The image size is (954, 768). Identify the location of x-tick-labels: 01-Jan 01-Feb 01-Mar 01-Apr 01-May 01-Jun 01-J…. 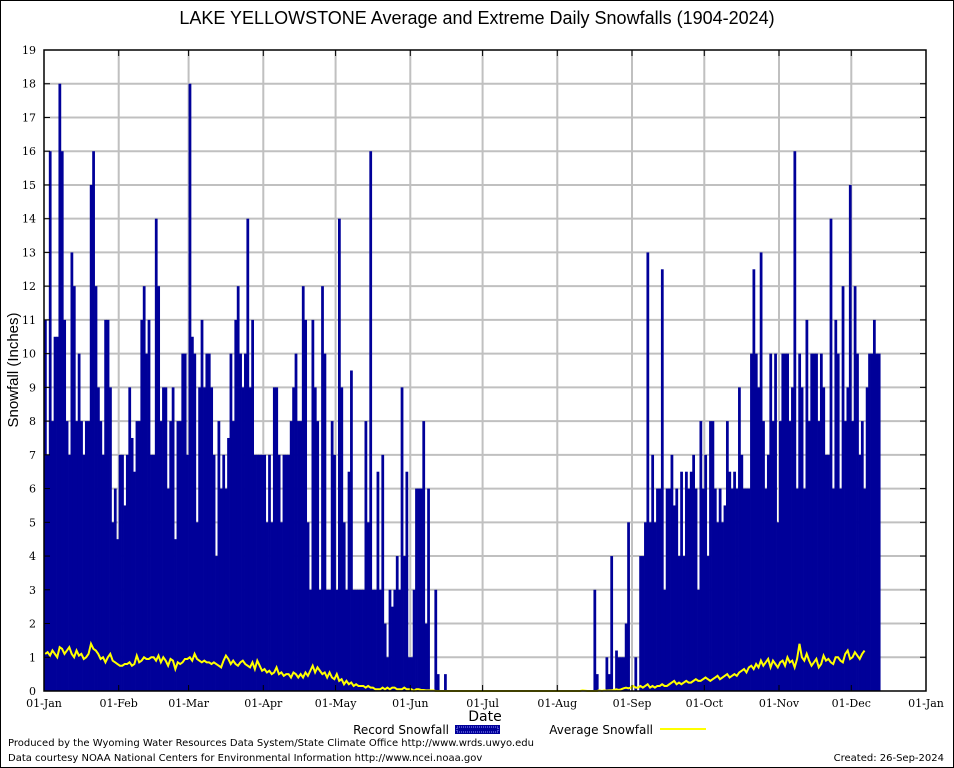
(485, 703).